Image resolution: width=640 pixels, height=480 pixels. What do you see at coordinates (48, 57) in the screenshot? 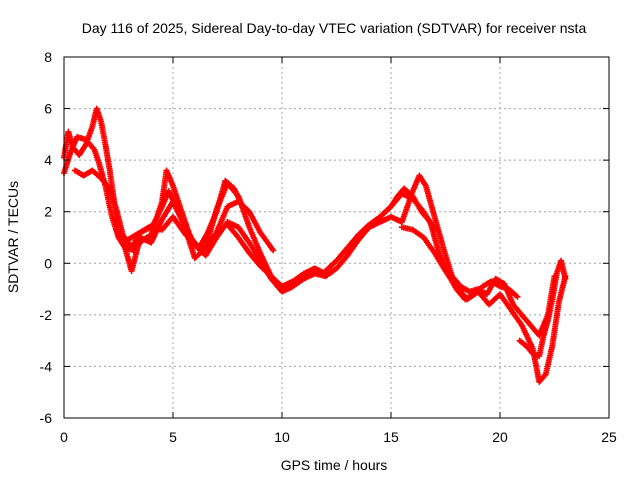
I see `y-tick-label: 8` at bounding box center [48, 57].